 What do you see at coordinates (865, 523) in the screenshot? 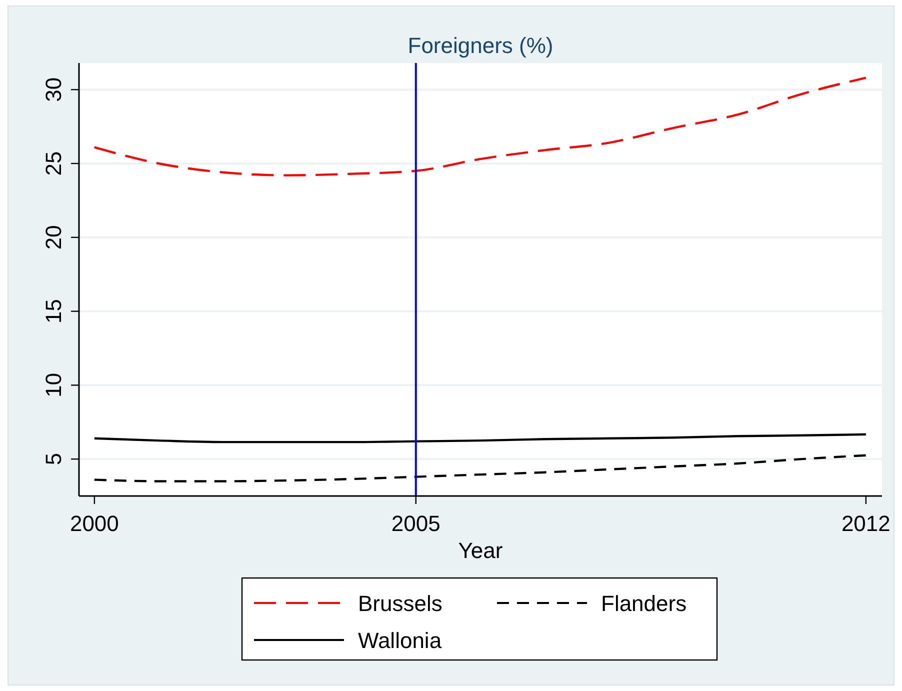
I see `x-tick-label: 2012` at bounding box center [865, 523].